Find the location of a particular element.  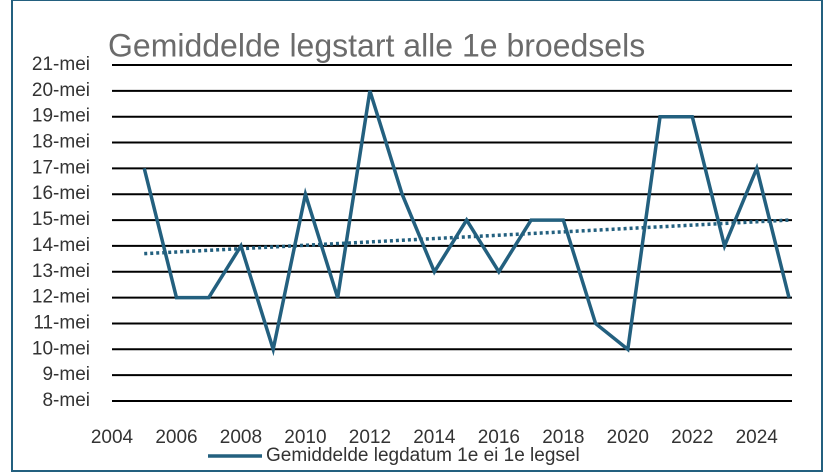

x-tick-label: 2018 is located at coordinates (563, 437).